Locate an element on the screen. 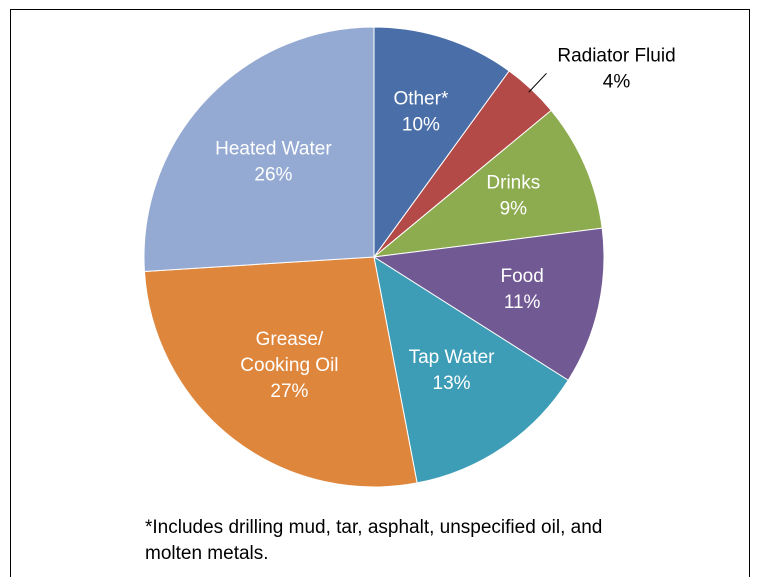 The image size is (759, 577). slice-label: Food is located at coordinates (521, 276).